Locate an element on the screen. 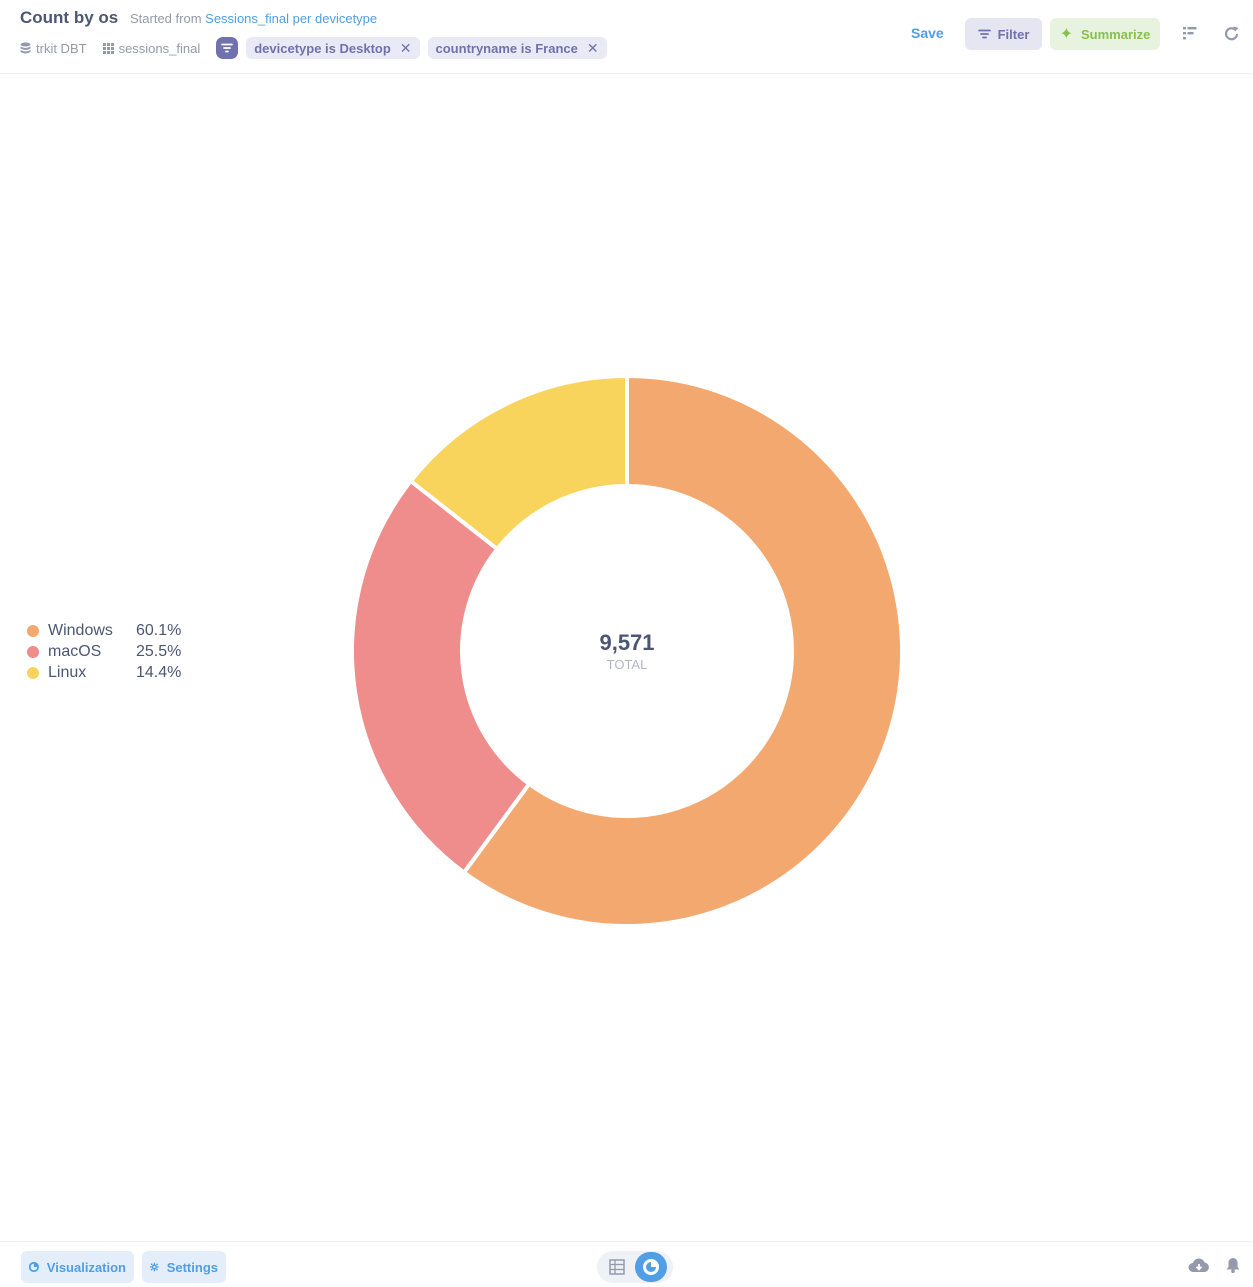 The height and width of the screenshot is (1287, 1253). sparkle-icon: ✦ is located at coordinates (1066, 34).